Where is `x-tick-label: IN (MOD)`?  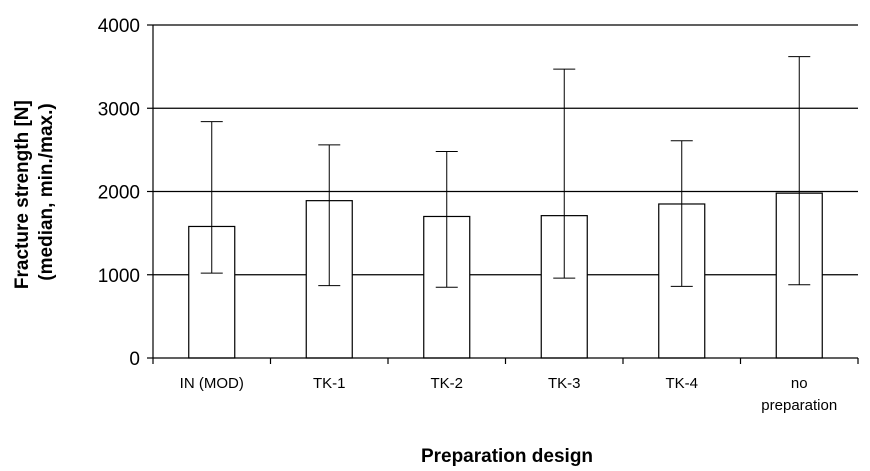 x-tick-label: IN (MOD) is located at coordinates (212, 383).